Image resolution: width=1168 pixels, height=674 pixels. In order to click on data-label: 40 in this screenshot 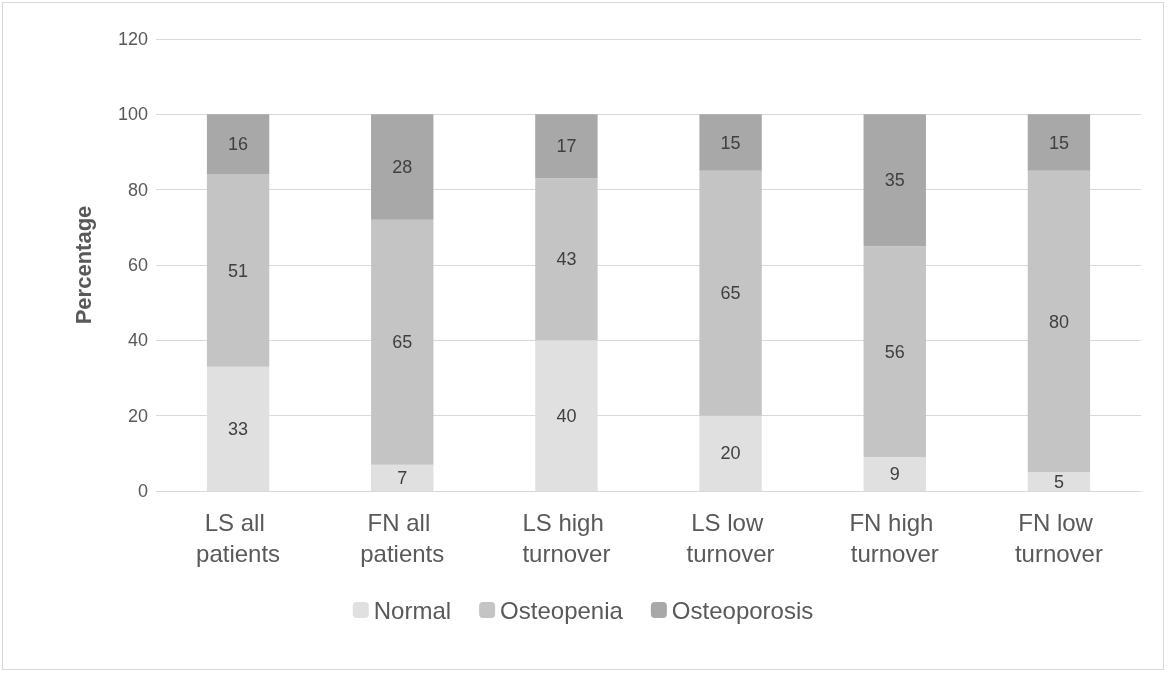, I will do `click(566, 415)`.